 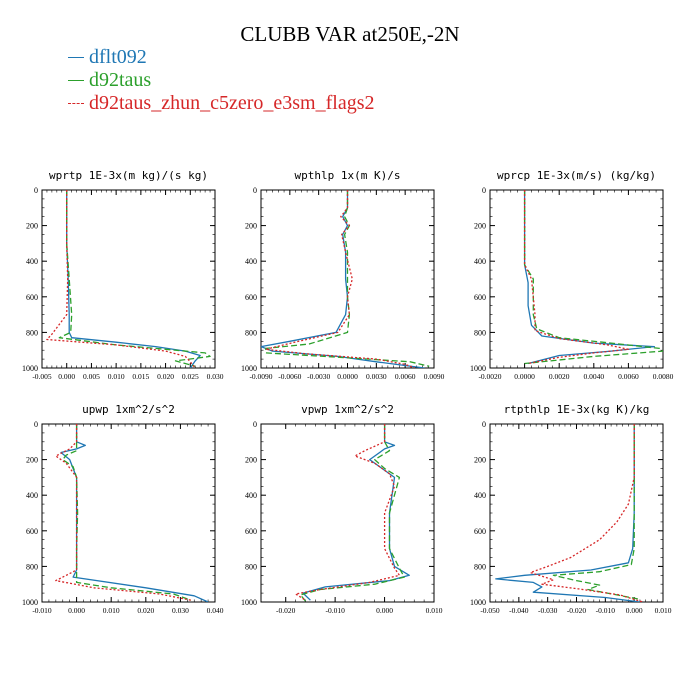 What do you see at coordinates (559, 376) in the screenshot?
I see `x-tick-label: 0.0020` at bounding box center [559, 376].